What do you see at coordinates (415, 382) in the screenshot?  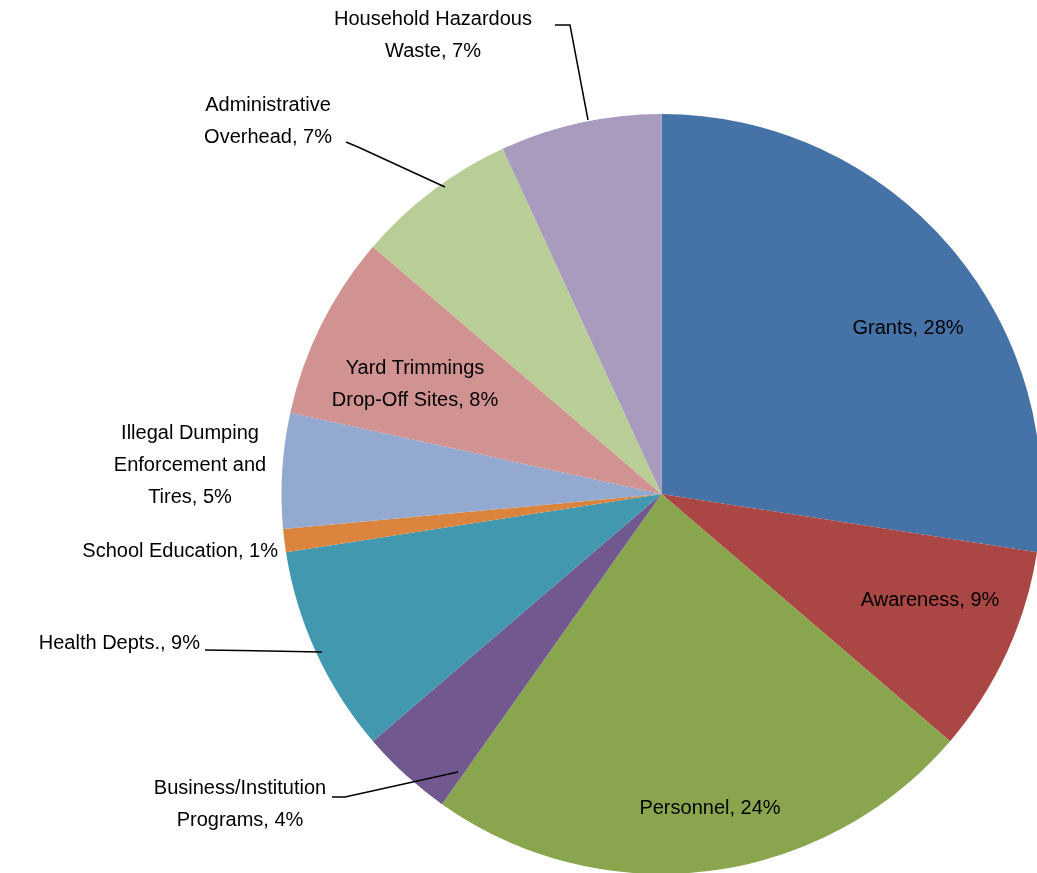 I see `slice-label: Yard Trimmings Drop-Off Sites, 8%` at bounding box center [415, 382].